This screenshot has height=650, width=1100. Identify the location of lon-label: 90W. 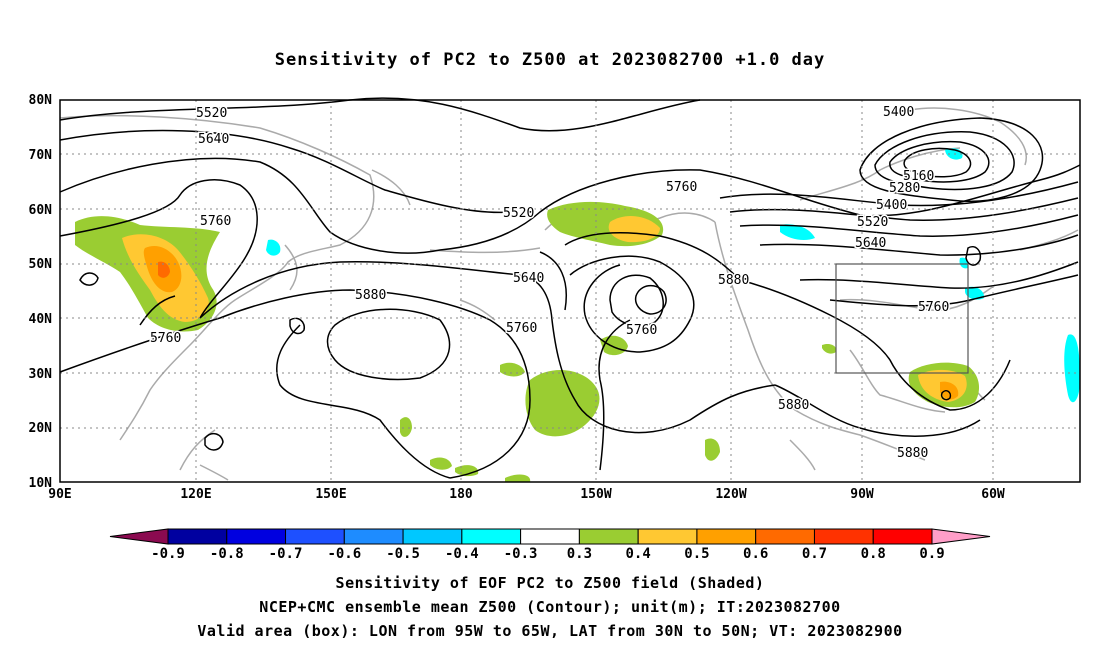
(862, 494).